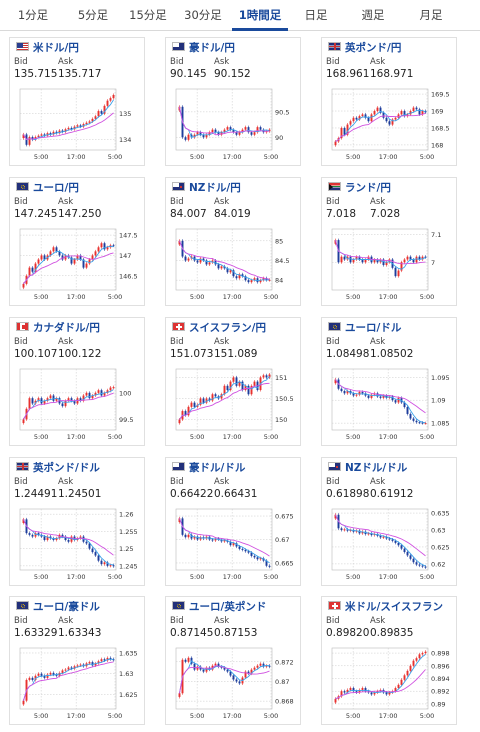 The width and height of the screenshot is (480, 732). Describe the element at coordinates (66, 468) in the screenshot. I see `currency-pair-link: 英ポンド/ドル` at that location.